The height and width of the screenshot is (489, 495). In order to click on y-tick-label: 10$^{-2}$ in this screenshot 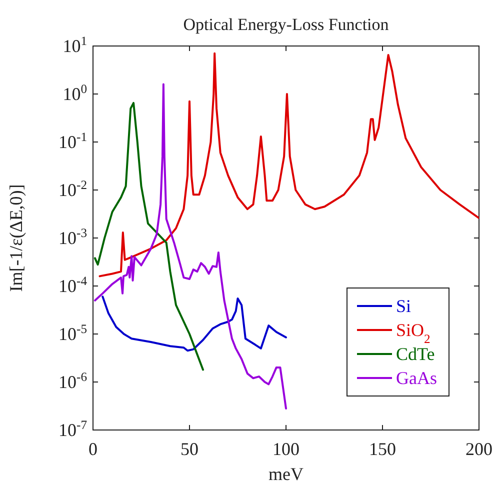, I will do `click(72, 189)`.